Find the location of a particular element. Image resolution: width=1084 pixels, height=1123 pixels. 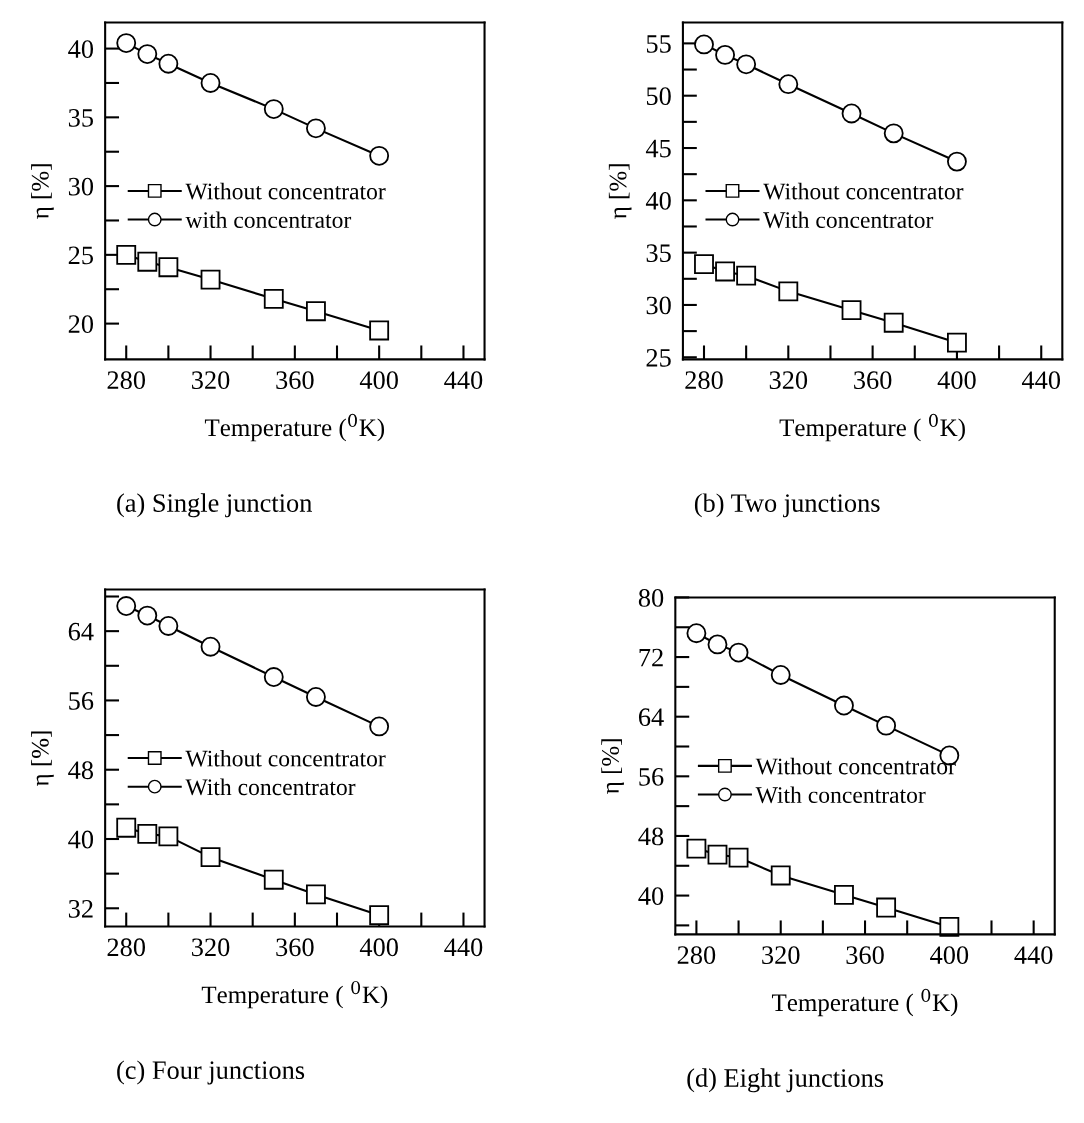

y-tick-label: 72 is located at coordinates (651, 657).